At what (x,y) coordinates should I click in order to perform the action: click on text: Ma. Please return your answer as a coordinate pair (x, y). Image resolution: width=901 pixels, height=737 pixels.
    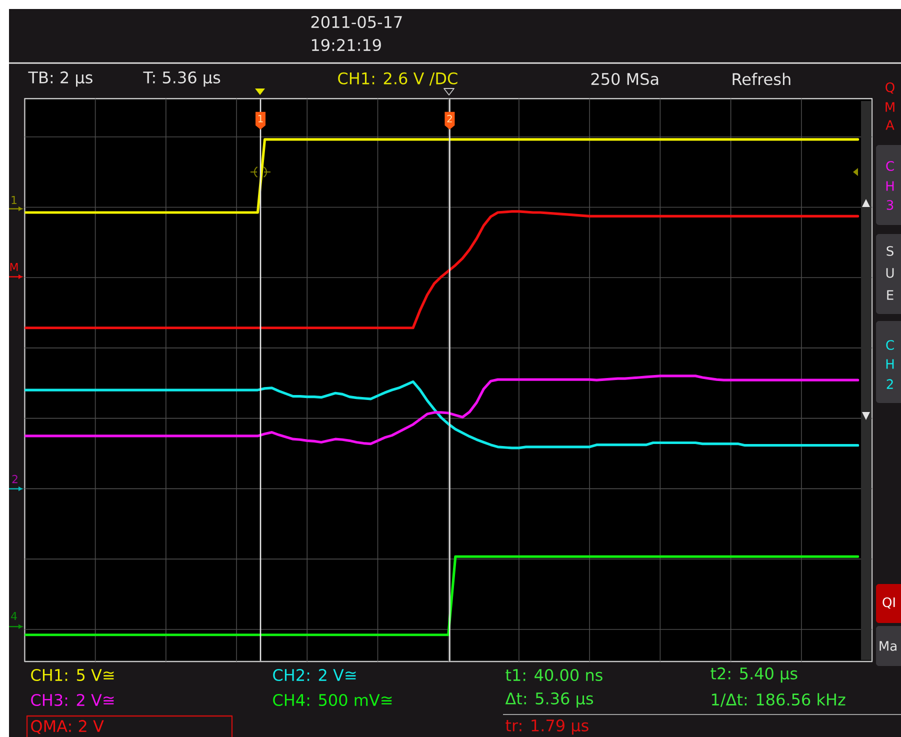
    Looking at the image, I should click on (888, 646).